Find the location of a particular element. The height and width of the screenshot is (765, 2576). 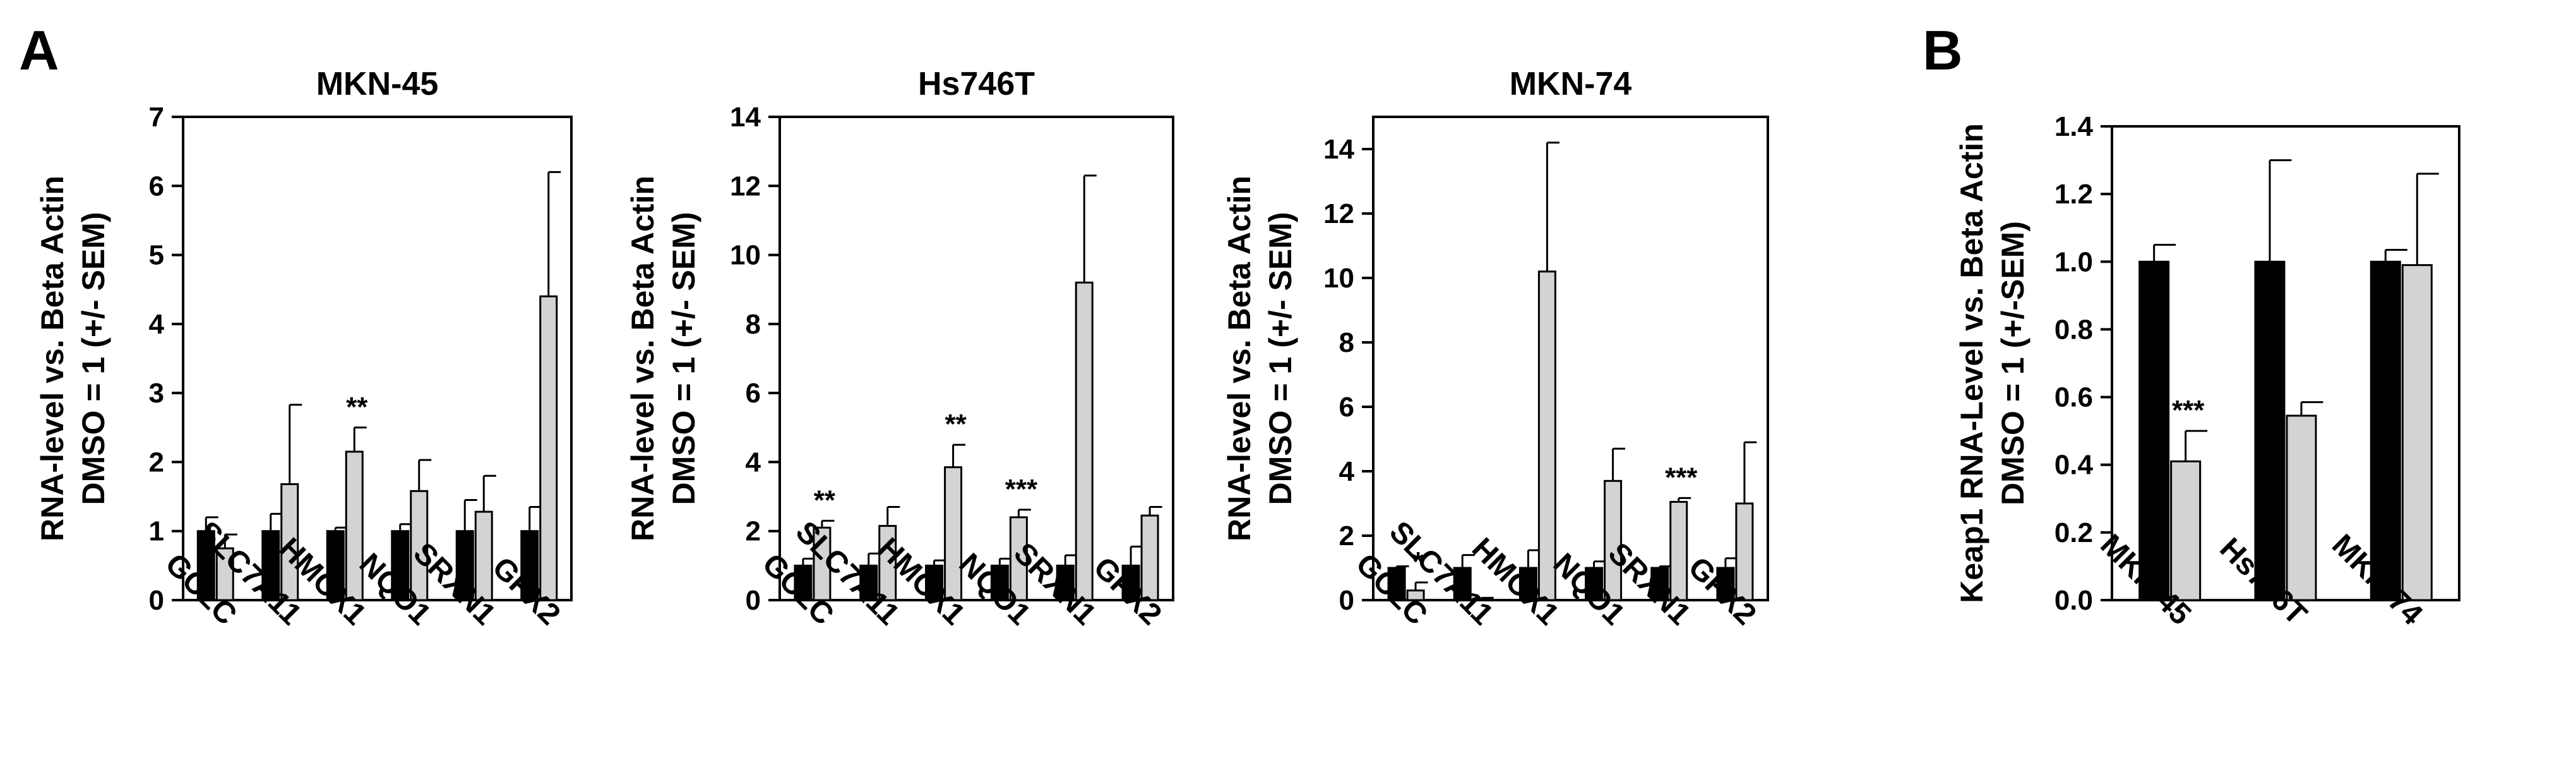

hs746t-plot-frame is located at coordinates (976, 358).